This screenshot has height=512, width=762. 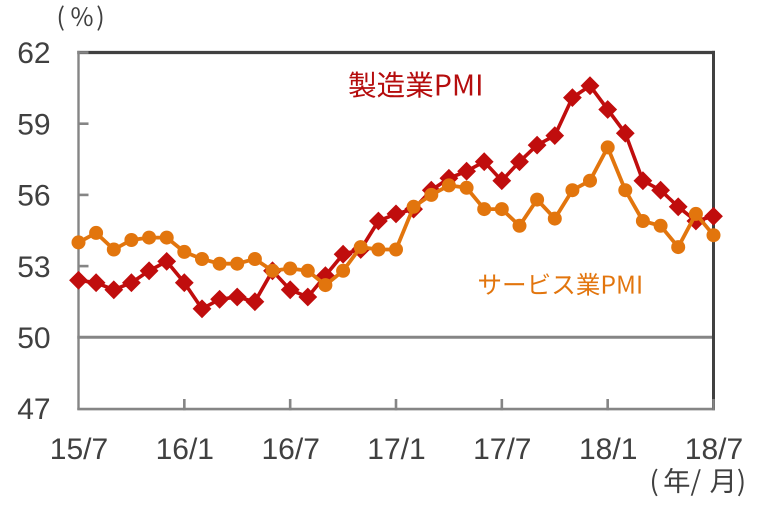 I want to click on svg-text: 56, so click(x=33, y=196).